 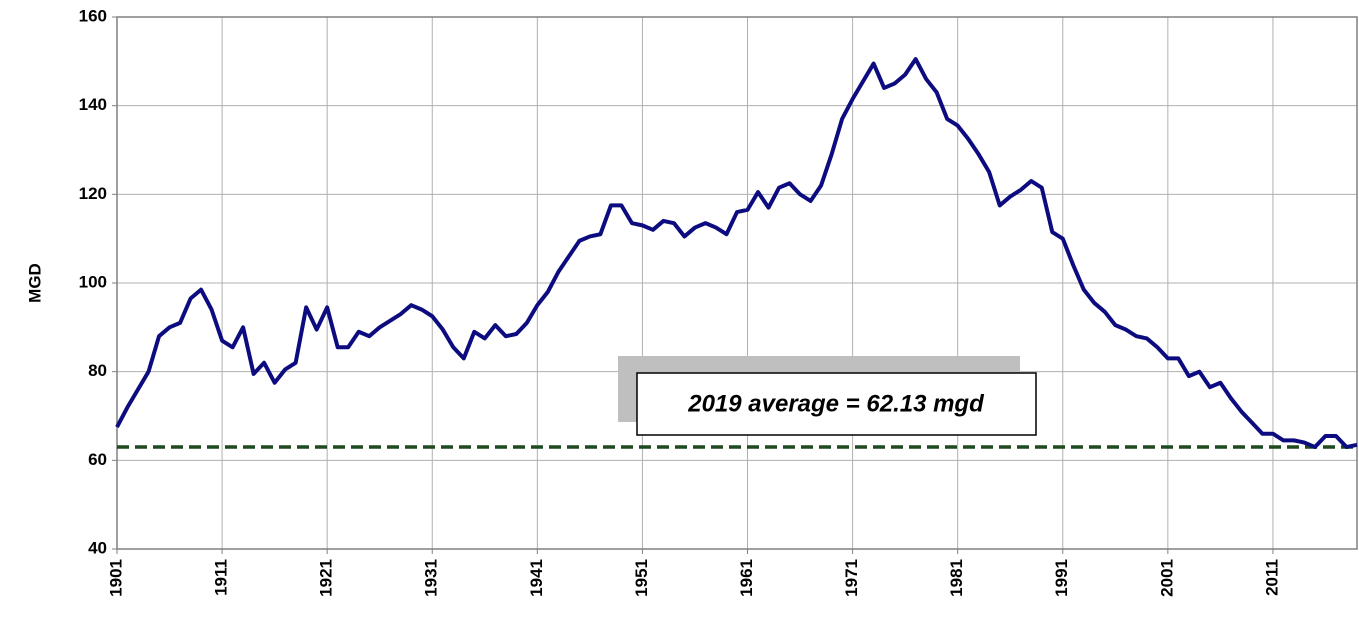 I want to click on x-tick-label: 1971, so click(x=851, y=578).